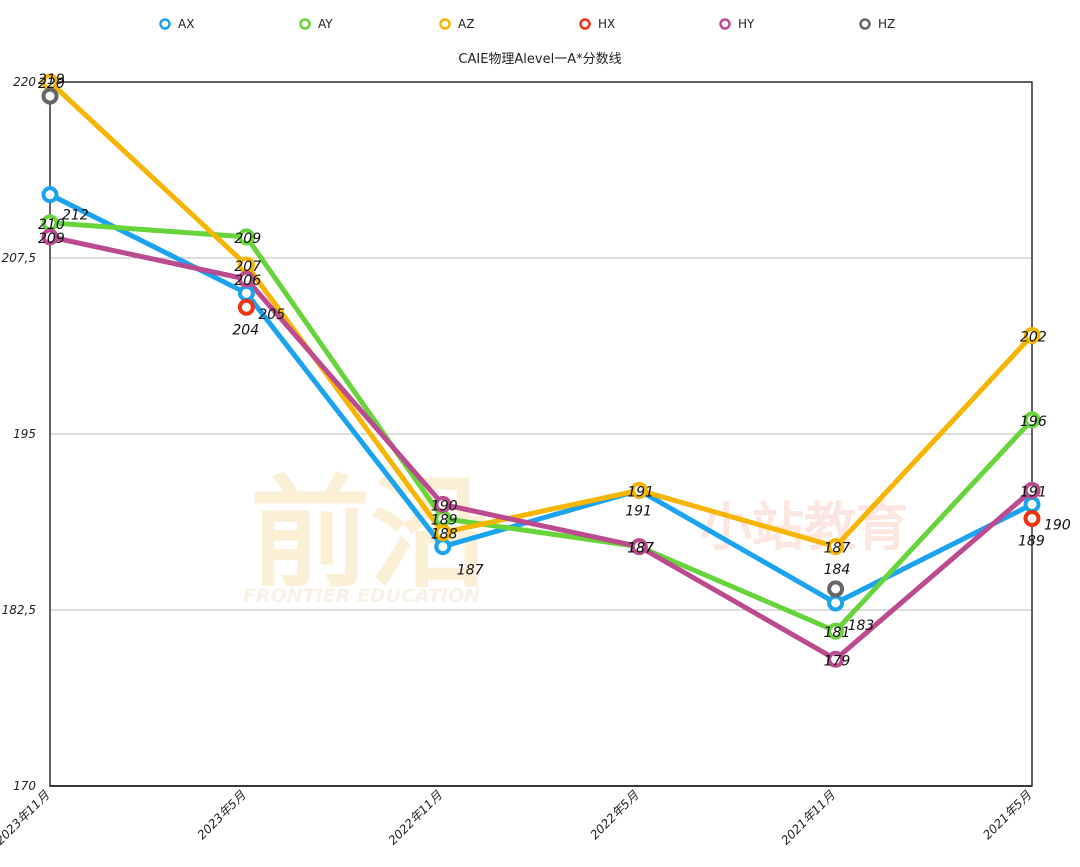  Describe the element at coordinates (51, 80) in the screenshot. I see `data-label: 219` at that location.